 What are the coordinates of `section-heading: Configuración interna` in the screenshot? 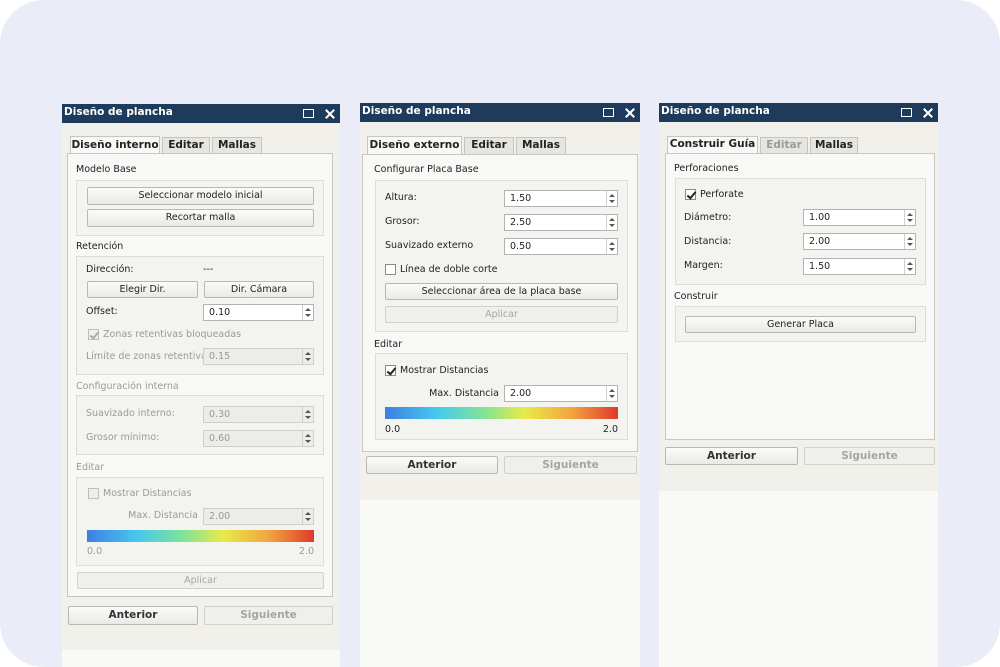 It's located at (127, 386).